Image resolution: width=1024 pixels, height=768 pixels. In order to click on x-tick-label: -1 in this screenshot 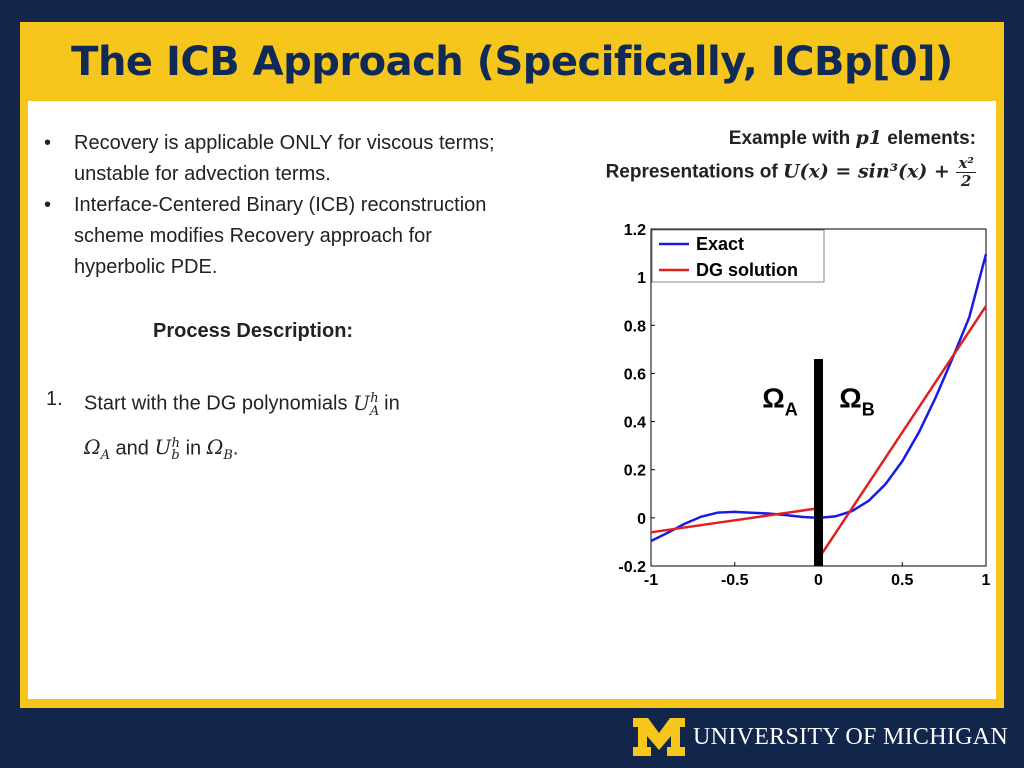, I will do `click(651, 580)`.